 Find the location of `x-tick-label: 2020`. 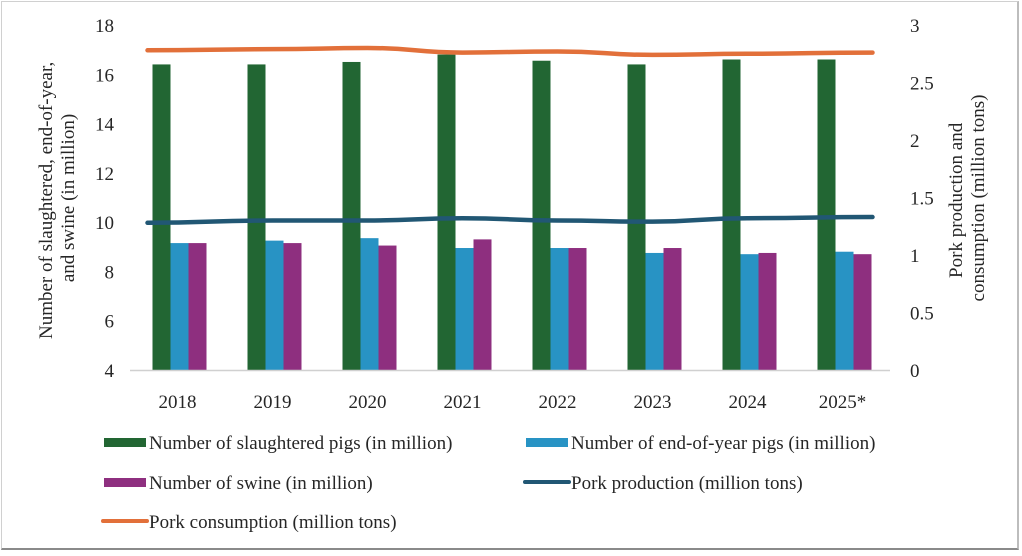

x-tick-label: 2020 is located at coordinates (368, 402).